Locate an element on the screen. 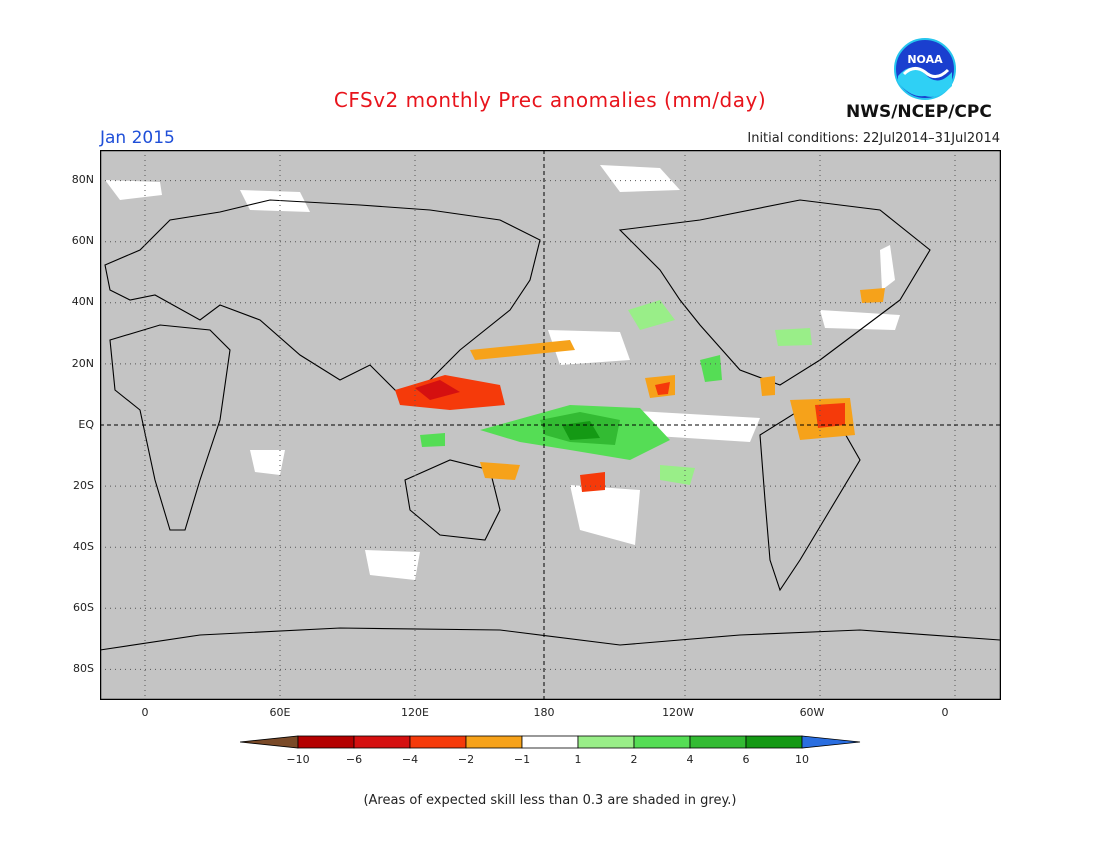  dry-anomaly-areas is located at coordinates (640, 390).